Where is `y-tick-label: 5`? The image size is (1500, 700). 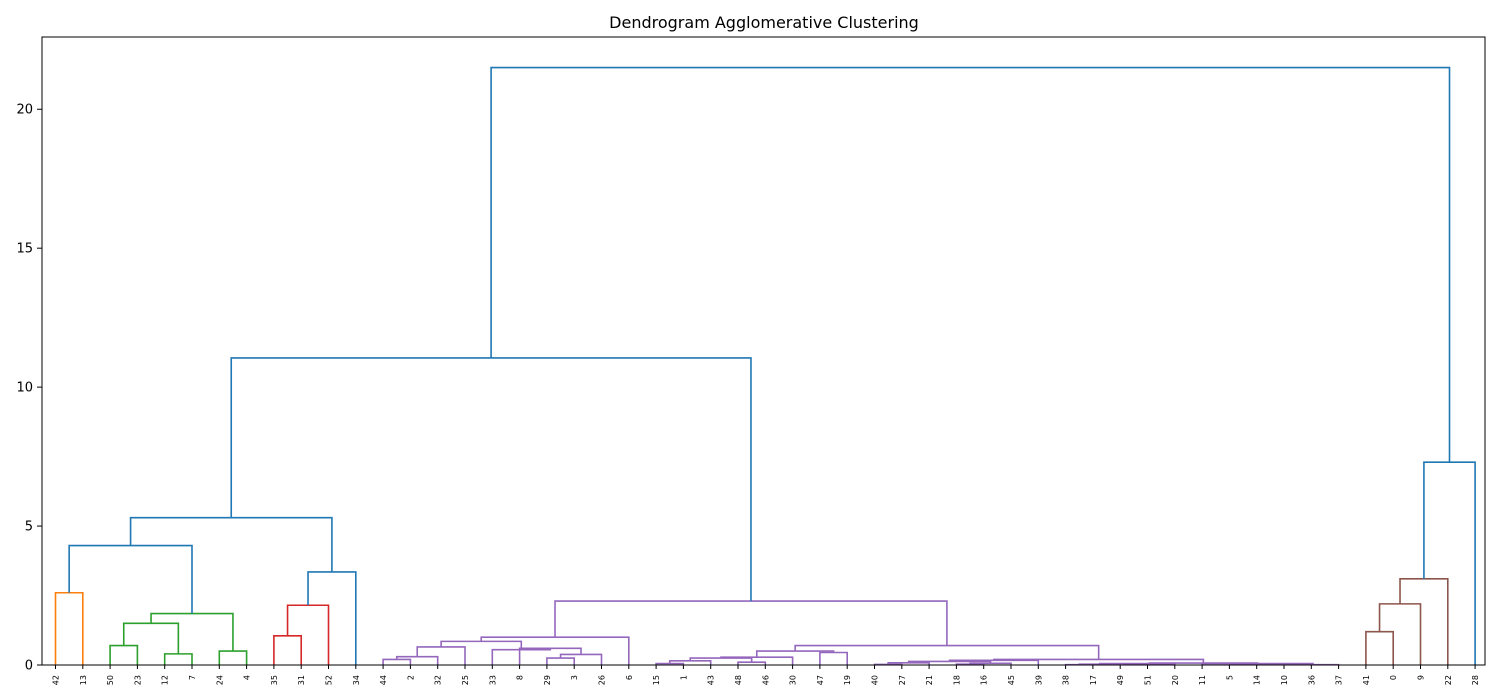 y-tick-label: 5 is located at coordinates (29, 527).